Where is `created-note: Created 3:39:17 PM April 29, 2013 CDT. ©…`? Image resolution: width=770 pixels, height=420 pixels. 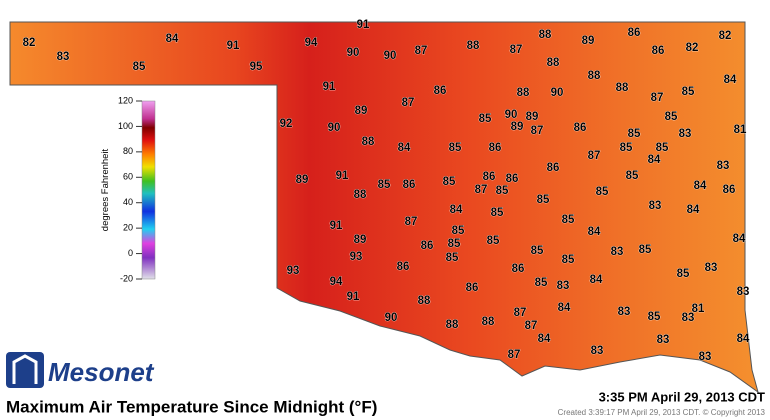
created-note: Created 3:39:17 PM April 29, 2013 CDT. ©… is located at coordinates (662, 412).